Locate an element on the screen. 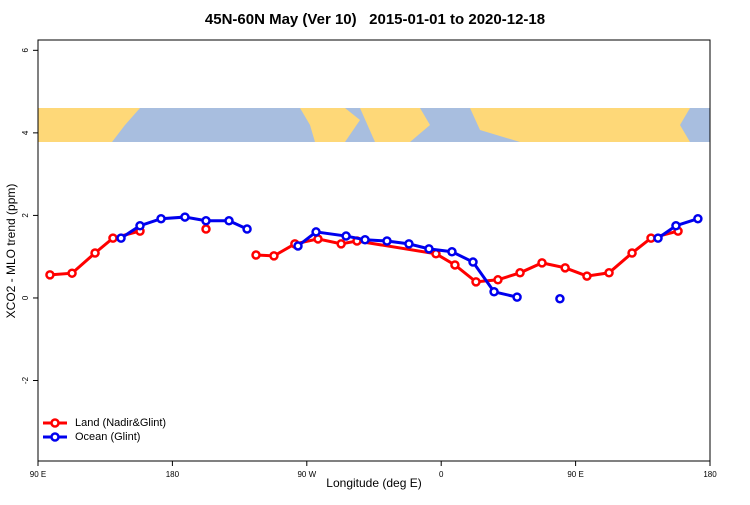 The image size is (750, 505). y-tick-label: -2 is located at coordinates (25, 380).